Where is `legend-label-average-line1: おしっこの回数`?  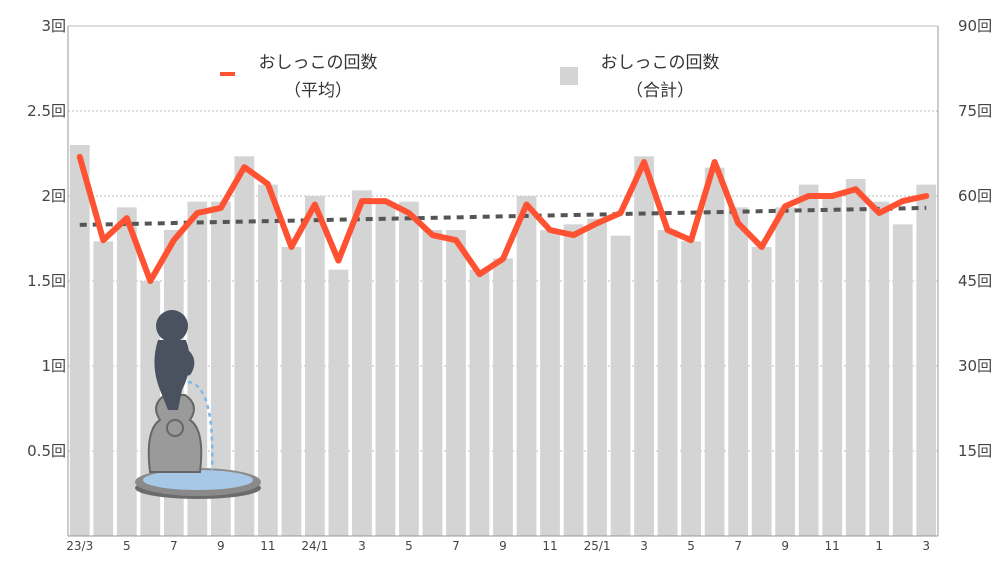
legend-label-average-line1: おしっこの回数 is located at coordinates (318, 63).